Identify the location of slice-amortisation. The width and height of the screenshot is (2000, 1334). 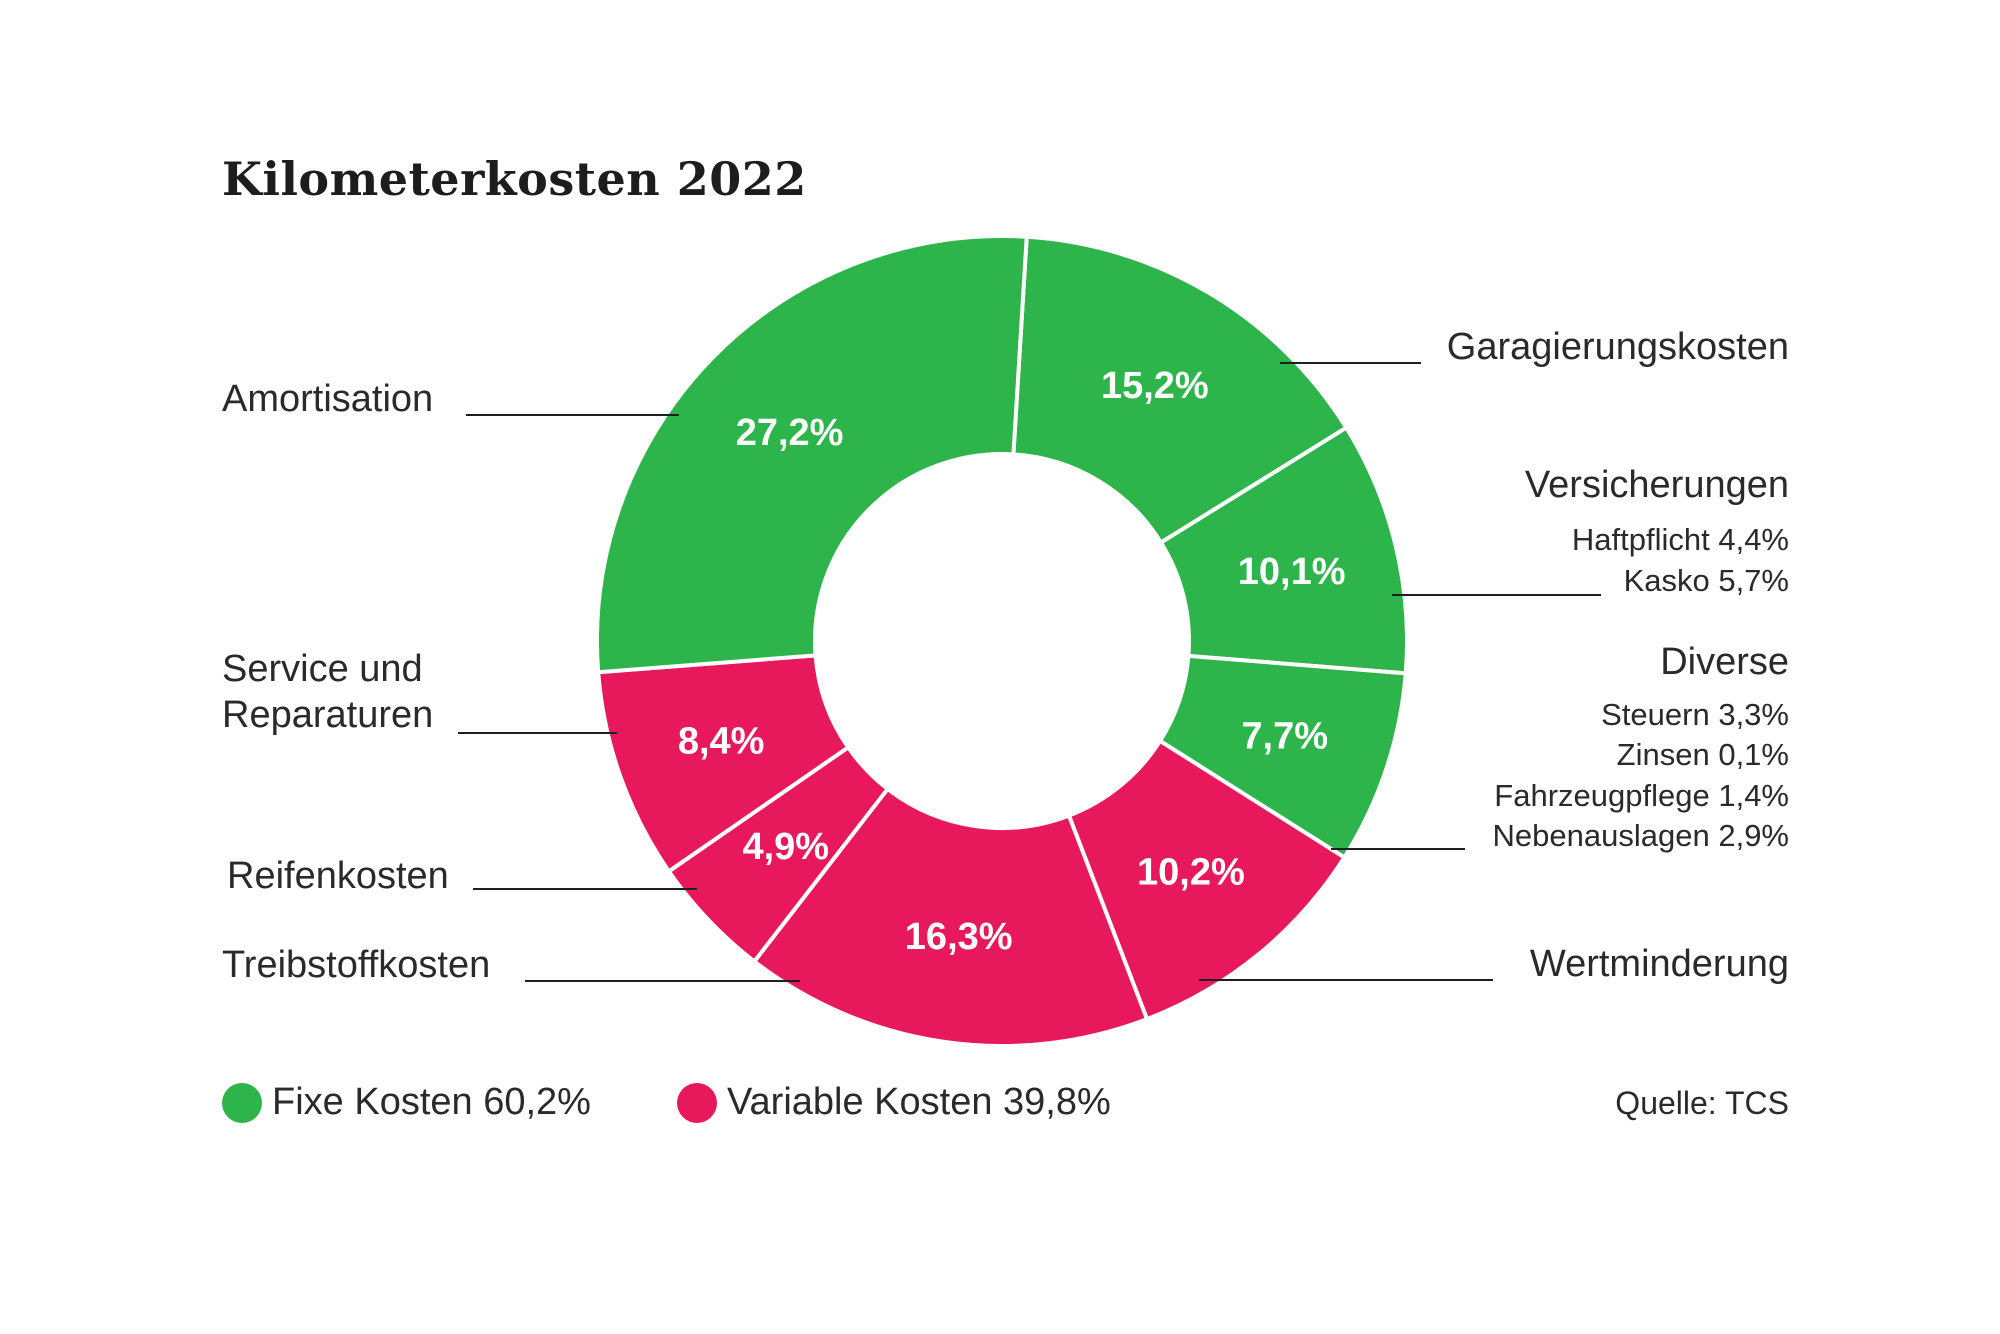
(812, 454).